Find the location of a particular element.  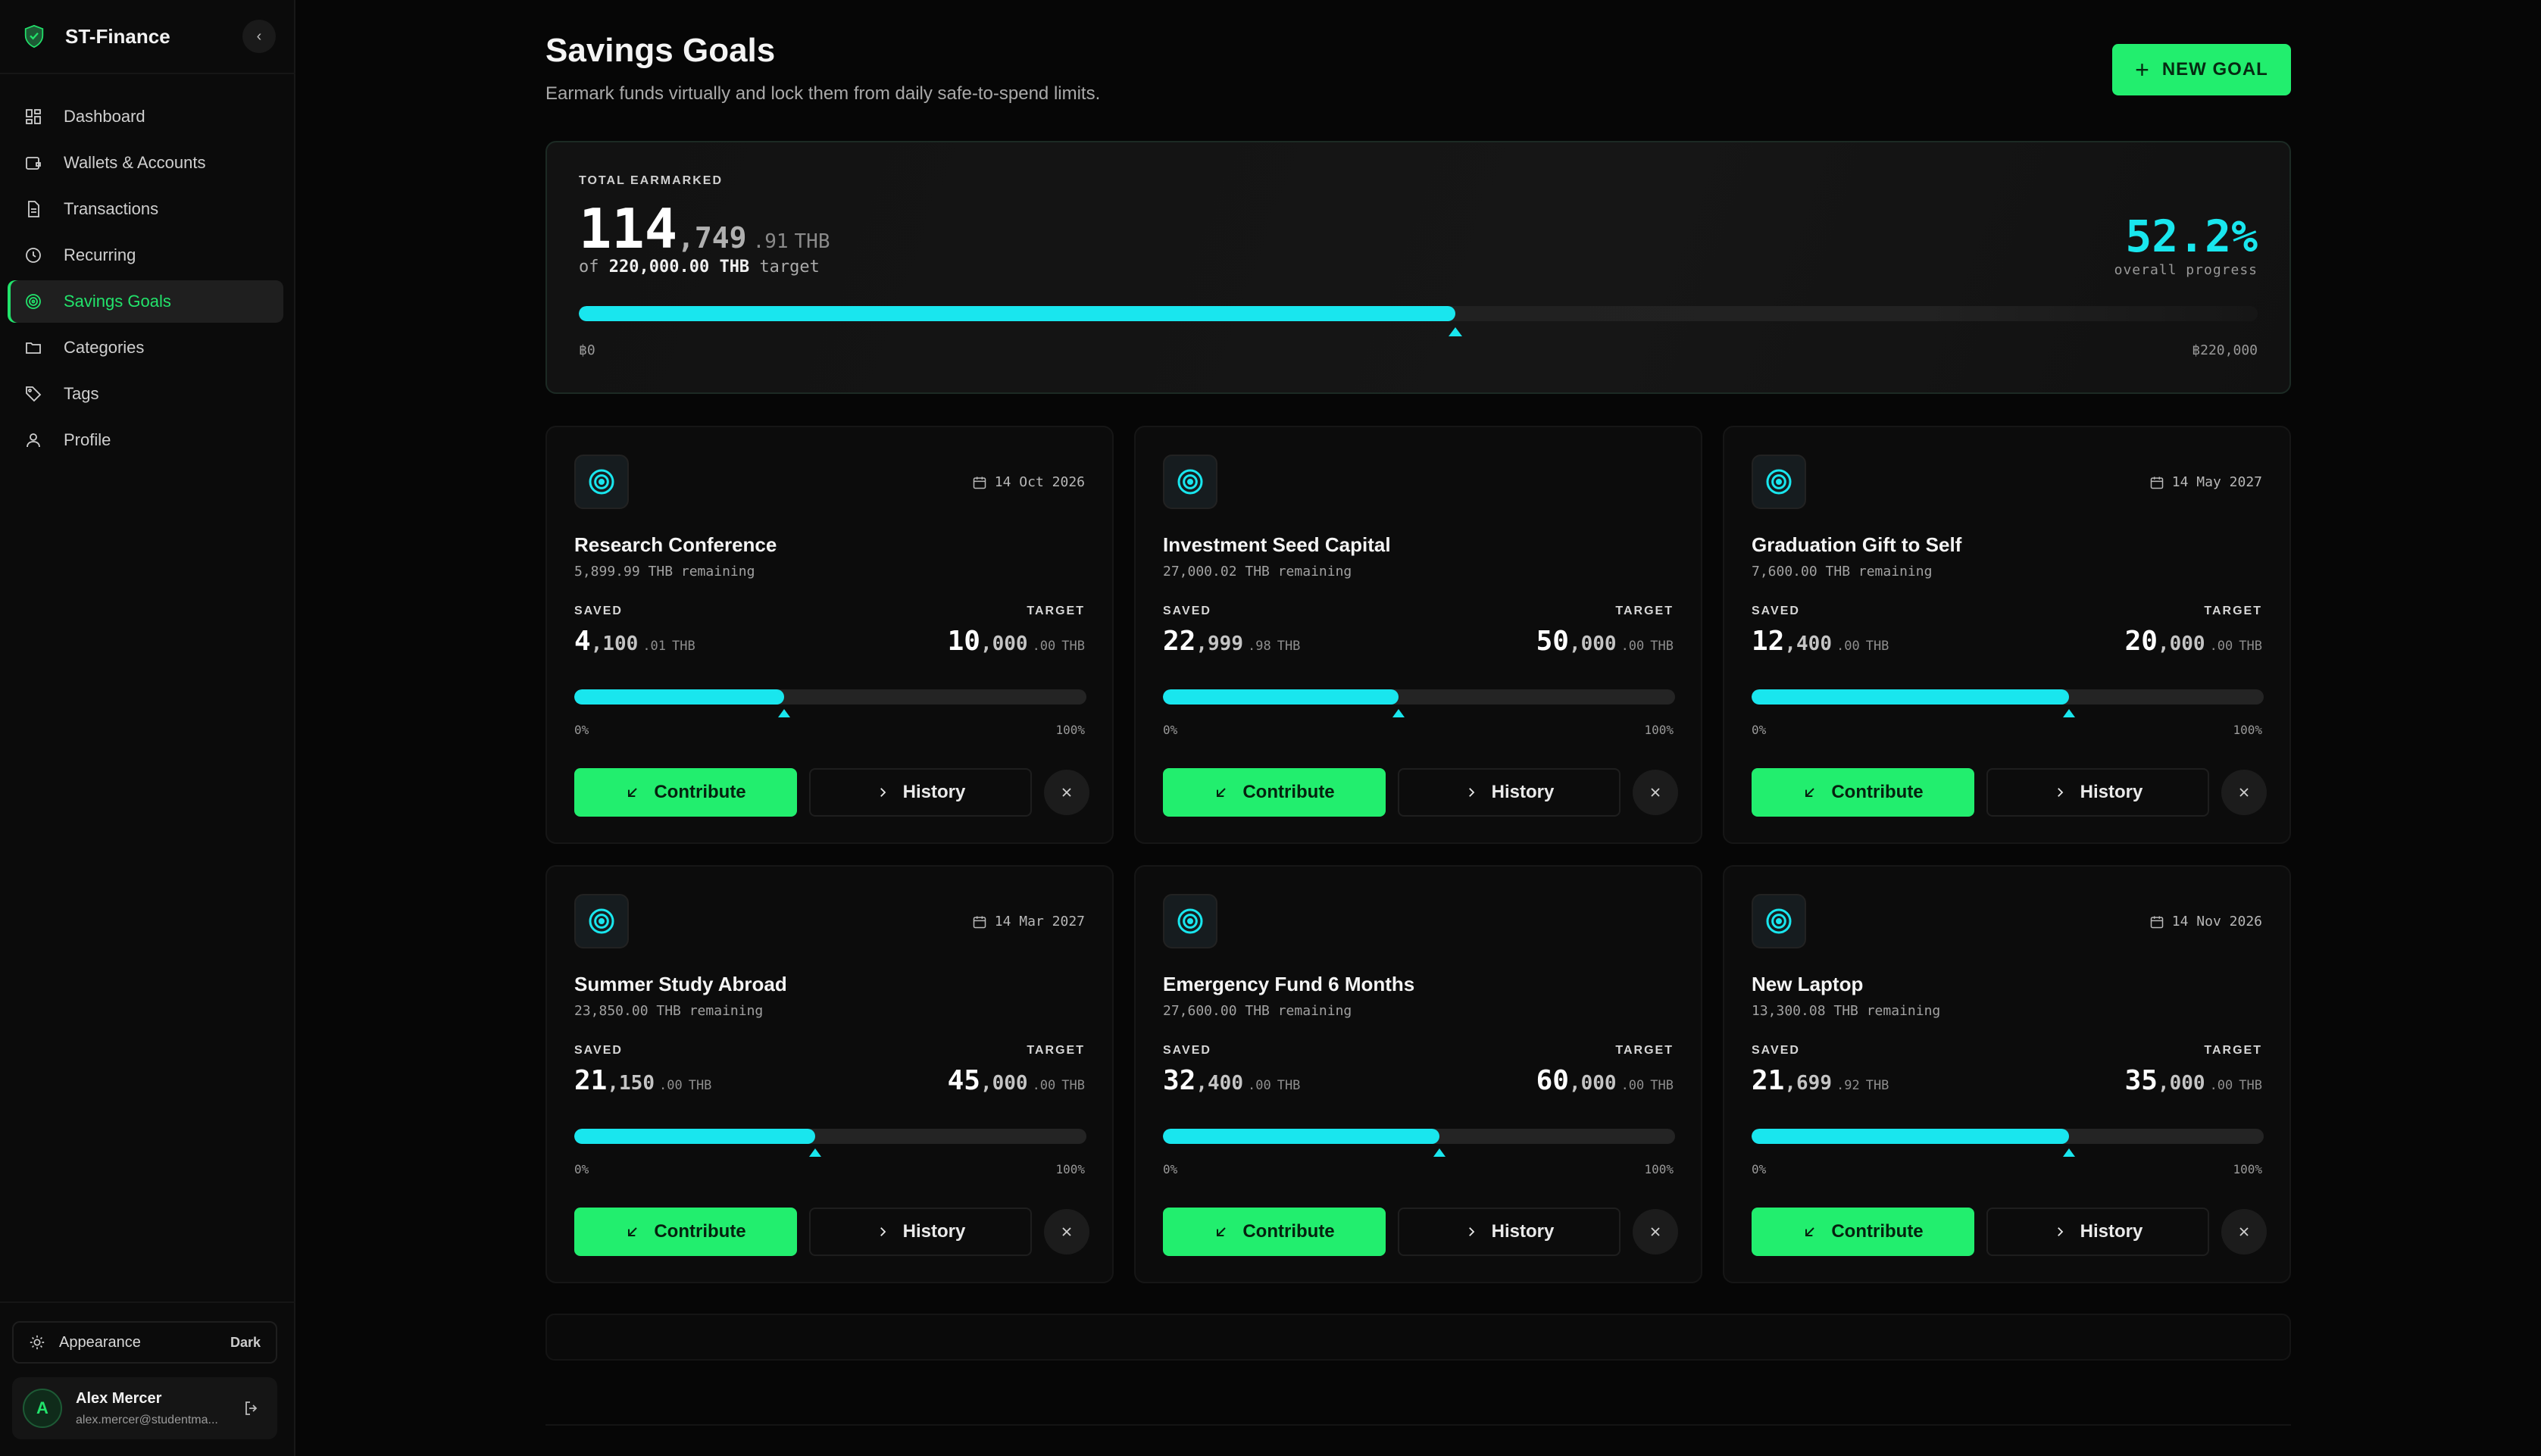

brand: ST-Finance is located at coordinates (96, 36).